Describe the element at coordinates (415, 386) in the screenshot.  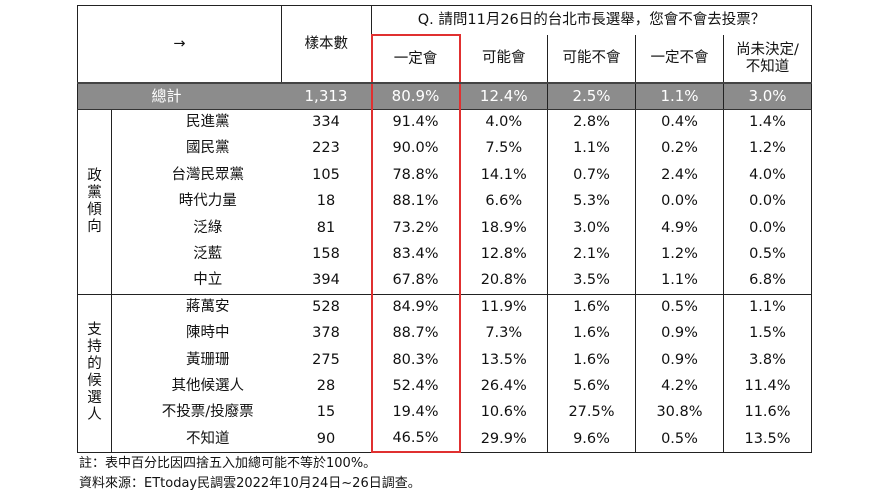
I see `row-value-1: 52.4%` at that location.